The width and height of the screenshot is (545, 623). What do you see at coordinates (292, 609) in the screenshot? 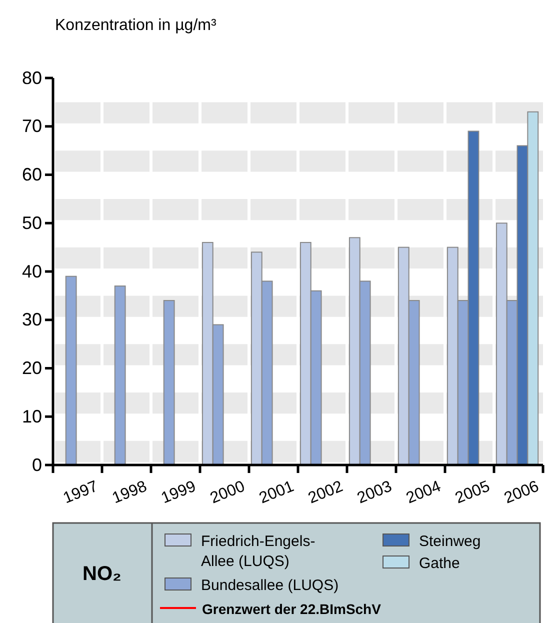
I see `legend-label: Grenzwert der 22.BImSchV` at bounding box center [292, 609].